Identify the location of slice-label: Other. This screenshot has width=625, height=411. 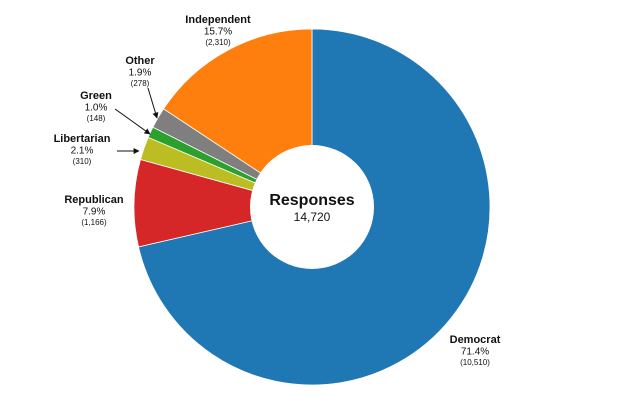
(140, 61).